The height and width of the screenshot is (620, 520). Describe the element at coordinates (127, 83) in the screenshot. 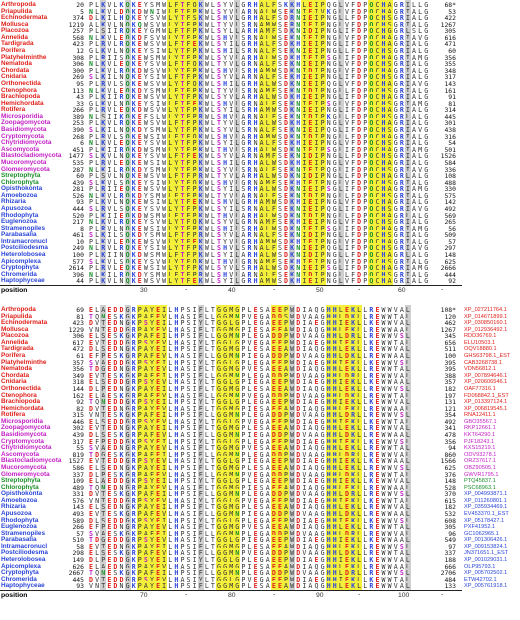

I see `residue: Q` at that location.